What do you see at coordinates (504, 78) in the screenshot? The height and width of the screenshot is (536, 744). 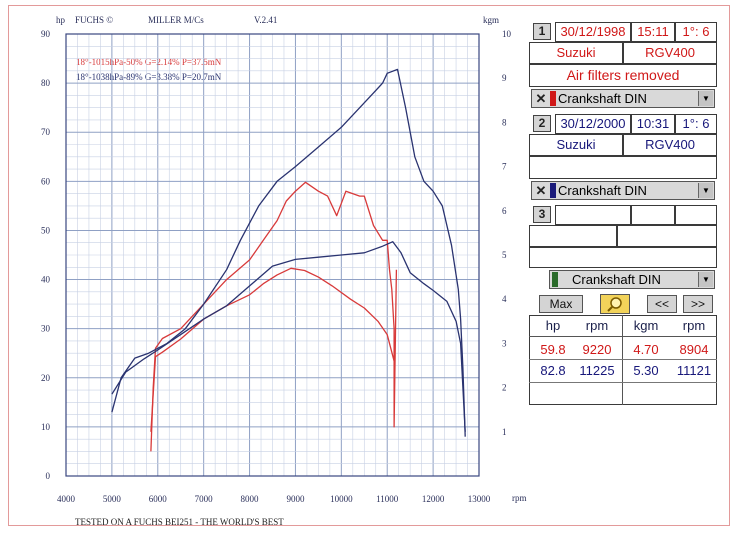 I see `y2-tick-label: 9` at bounding box center [504, 78].